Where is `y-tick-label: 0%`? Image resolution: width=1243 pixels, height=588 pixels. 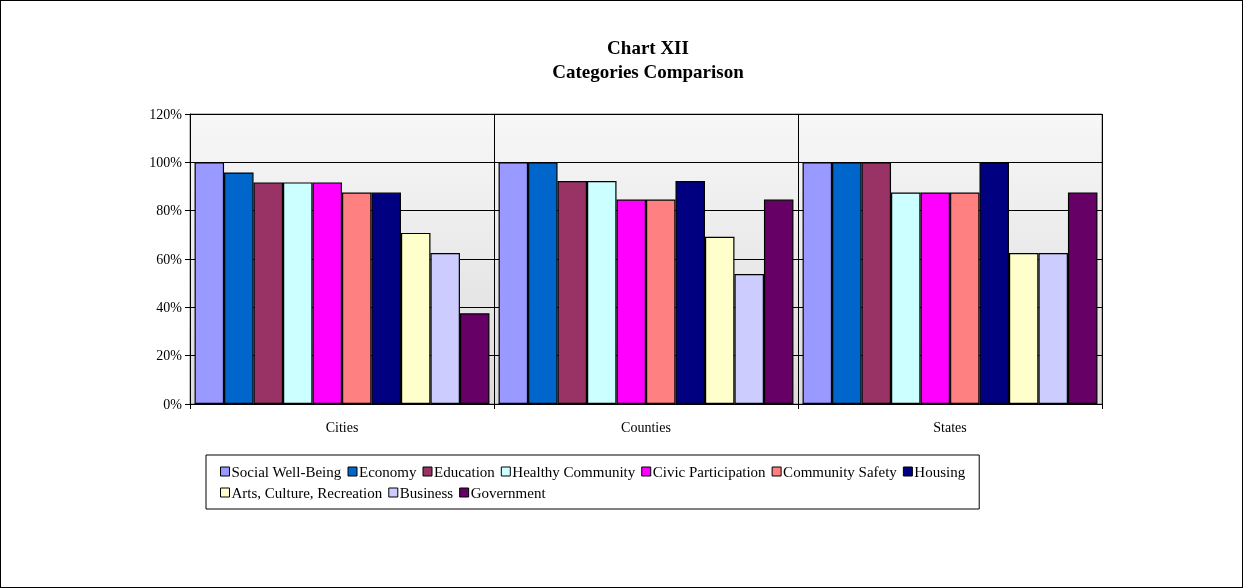 y-tick-label: 0% is located at coordinates (173, 404).